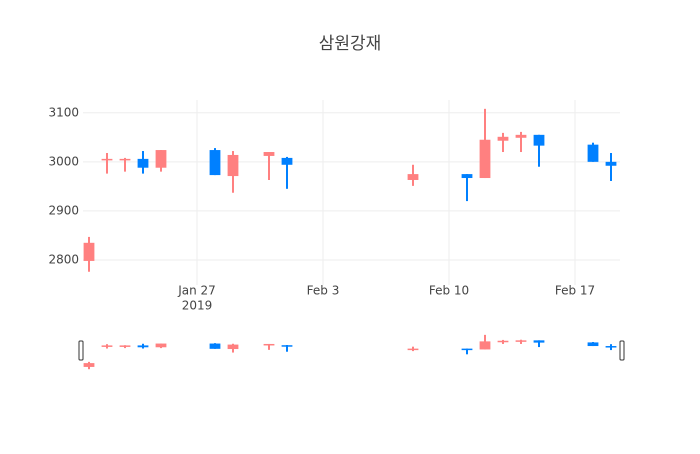  What do you see at coordinates (63, 161) in the screenshot?
I see `y-tick-label: 3000` at bounding box center [63, 161].